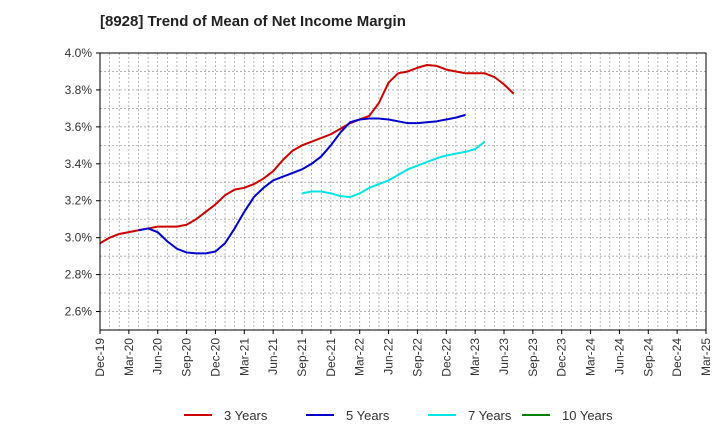  Describe the element at coordinates (706, 357) in the screenshot. I see `x-tick-label: Mar-25` at that location.